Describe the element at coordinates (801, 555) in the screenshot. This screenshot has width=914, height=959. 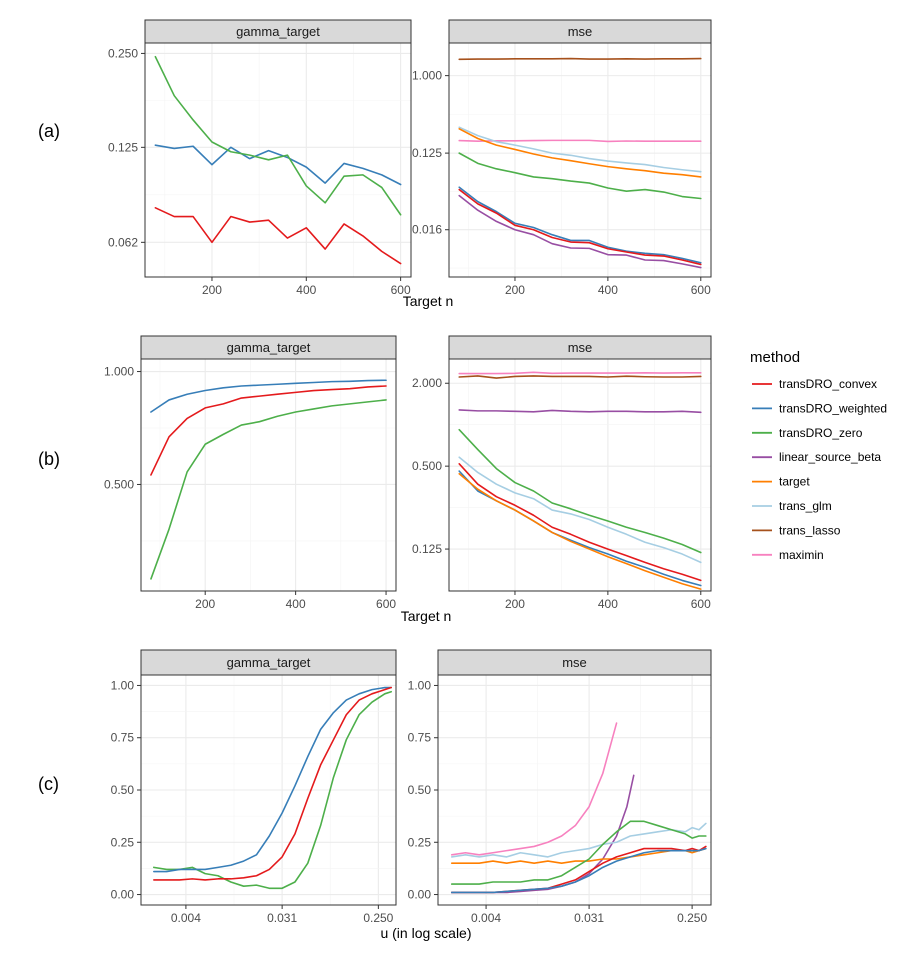
I see `legend-label: maximin` at that location.